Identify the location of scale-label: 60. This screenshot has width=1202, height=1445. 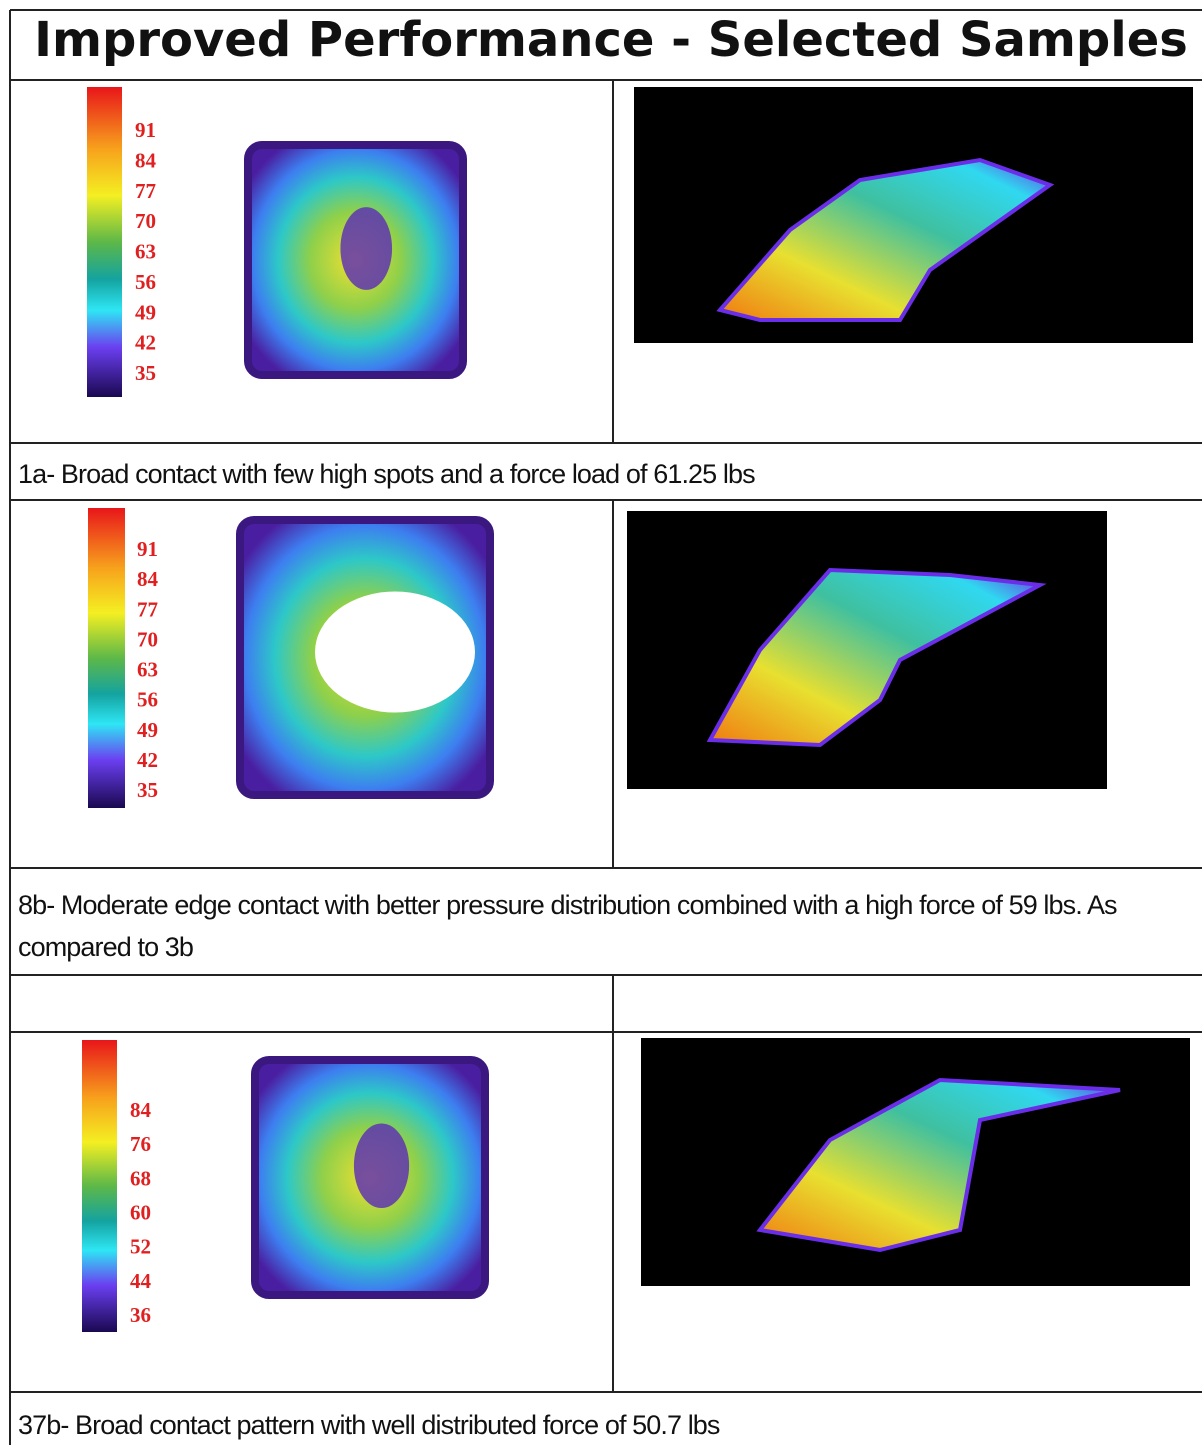
(140, 1213).